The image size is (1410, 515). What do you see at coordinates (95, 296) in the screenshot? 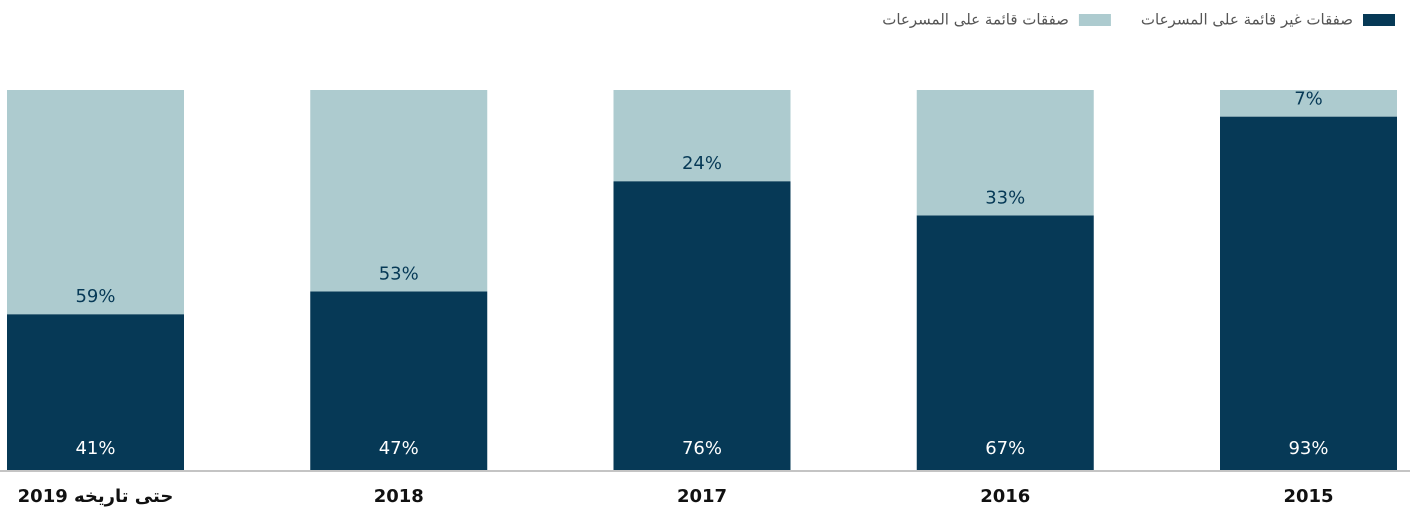
I see `value-label: 59%` at bounding box center [95, 296].